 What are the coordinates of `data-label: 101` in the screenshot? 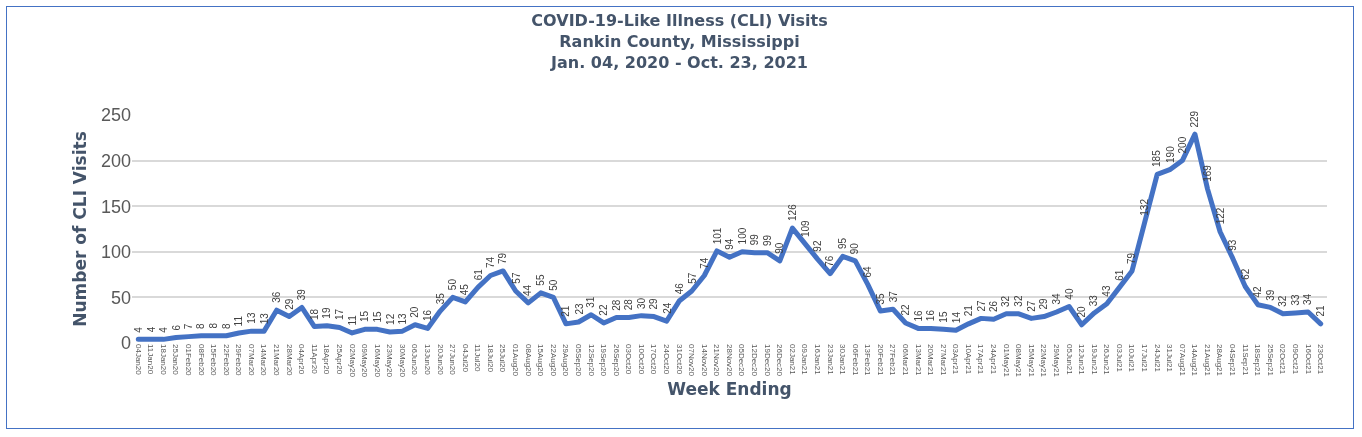 It's located at (717, 236).